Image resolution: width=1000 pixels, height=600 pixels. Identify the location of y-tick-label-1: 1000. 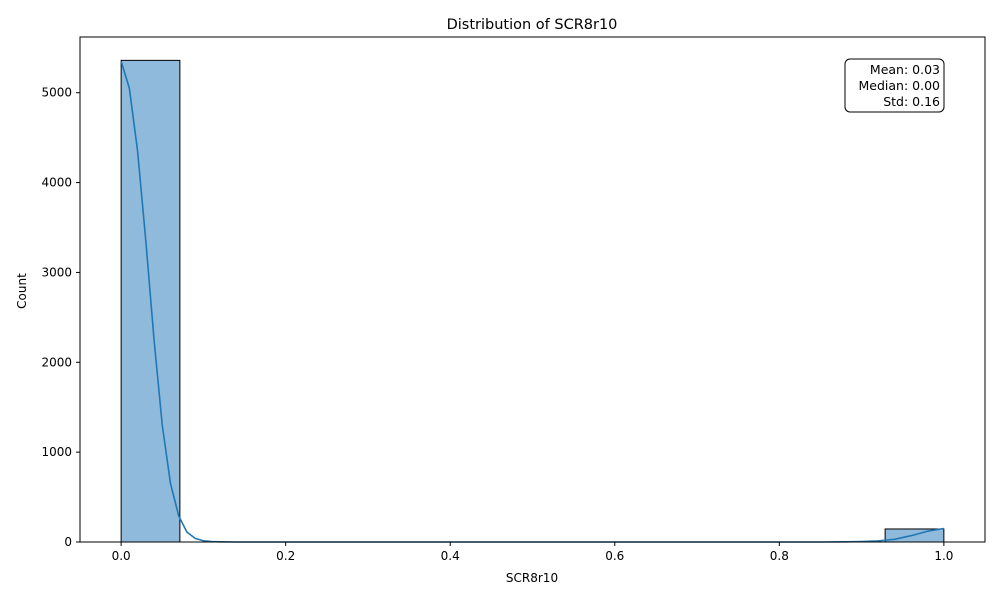
(56, 452).